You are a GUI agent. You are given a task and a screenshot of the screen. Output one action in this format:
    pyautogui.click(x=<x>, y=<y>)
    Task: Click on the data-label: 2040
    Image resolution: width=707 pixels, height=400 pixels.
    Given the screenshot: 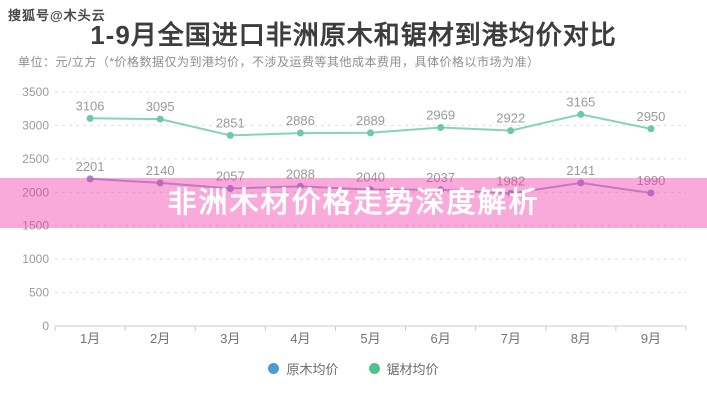 What is the action you would take?
    pyautogui.click(x=370, y=177)
    